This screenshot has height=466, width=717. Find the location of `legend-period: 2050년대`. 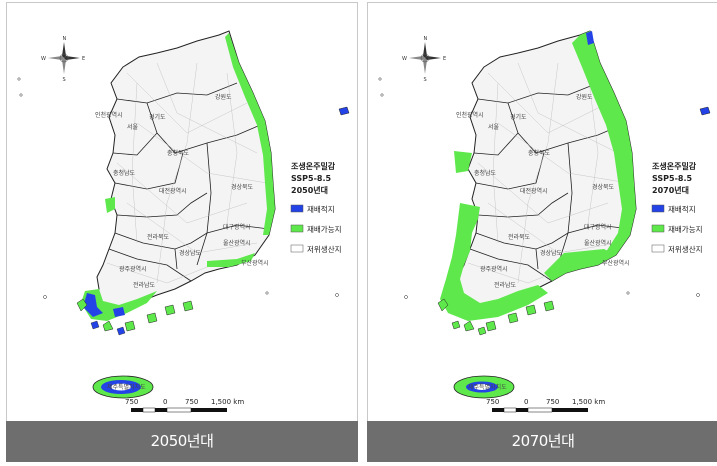

legend-period: 2050년대 is located at coordinates (309, 190).